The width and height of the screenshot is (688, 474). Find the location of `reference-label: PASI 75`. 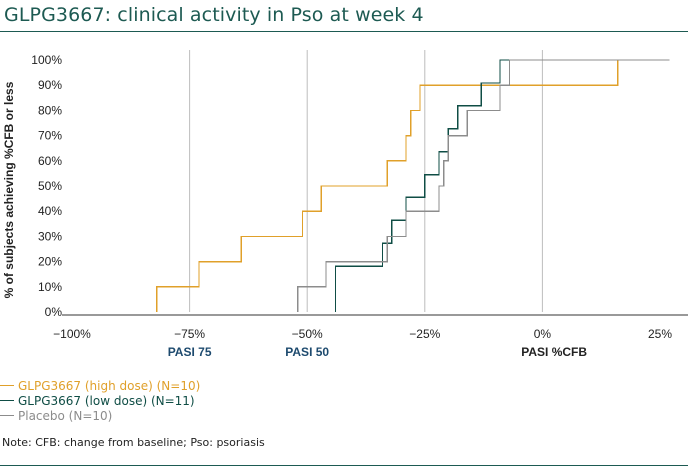

reference-label: PASI 75 is located at coordinates (190, 352).